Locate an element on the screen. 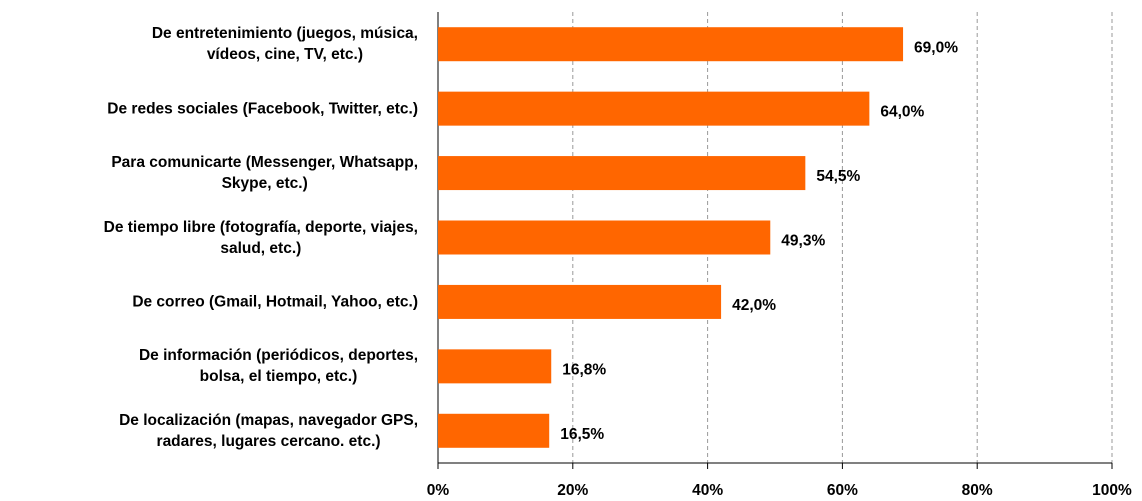 This screenshot has width=1142, height=501. category-label: De correo (Gmail, Hotmail, Yahoo, etc.) is located at coordinates (275, 302).